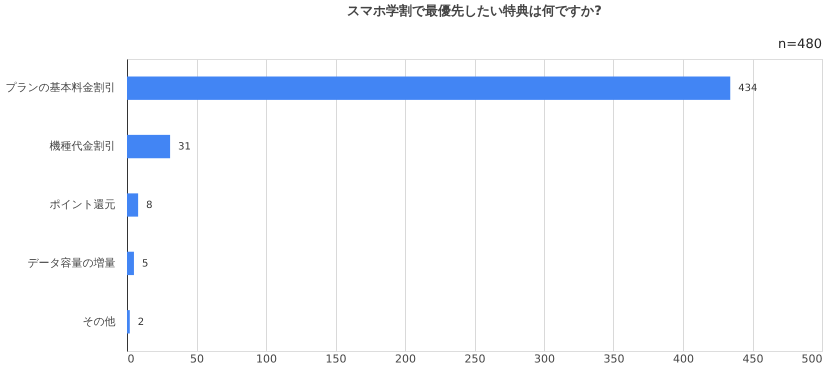 The height and width of the screenshot is (369, 827). Describe the element at coordinates (83, 204) in the screenshot. I see `y-tick-label: ポイント還元` at that location.